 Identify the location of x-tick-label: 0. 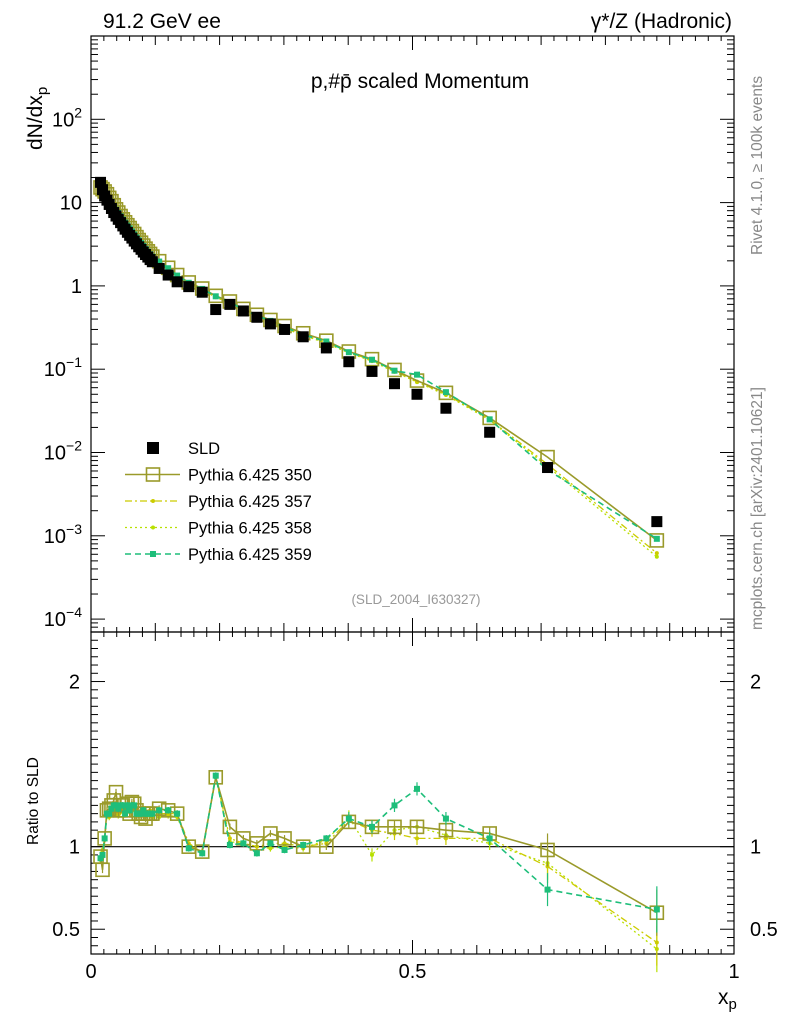
(90, 972).